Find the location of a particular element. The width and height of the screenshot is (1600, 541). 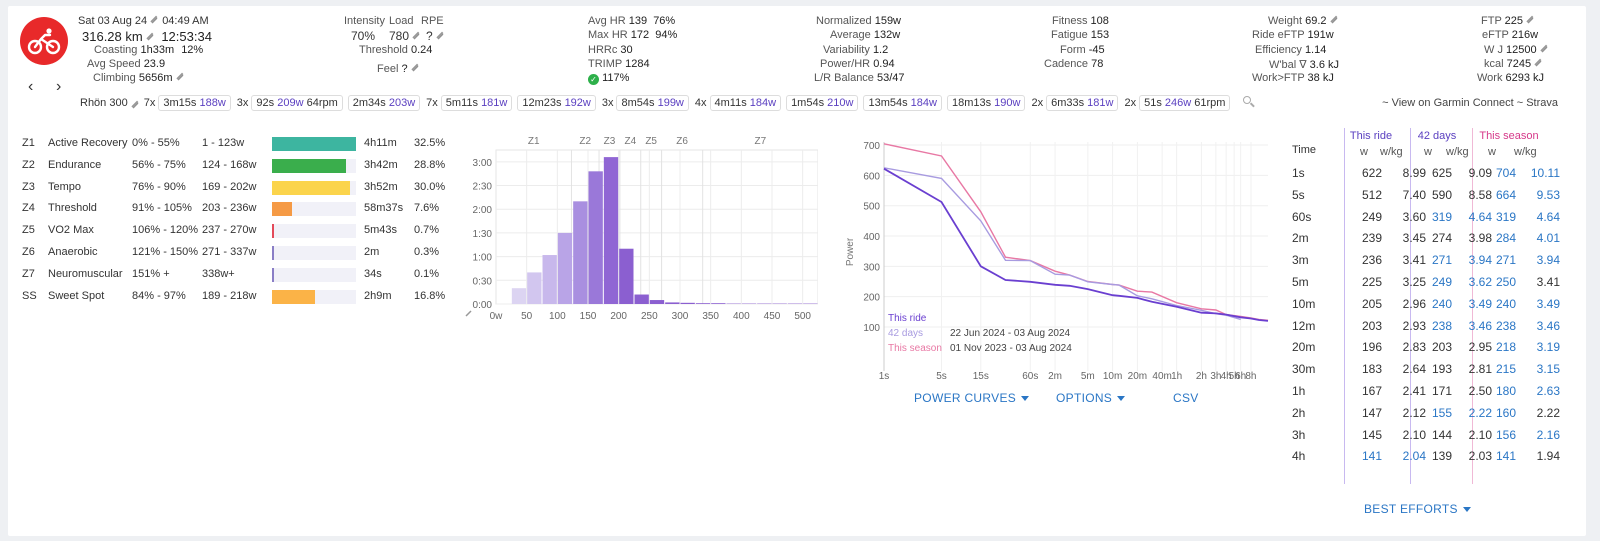

effort-c: 250 is located at coordinates (1505, 282).